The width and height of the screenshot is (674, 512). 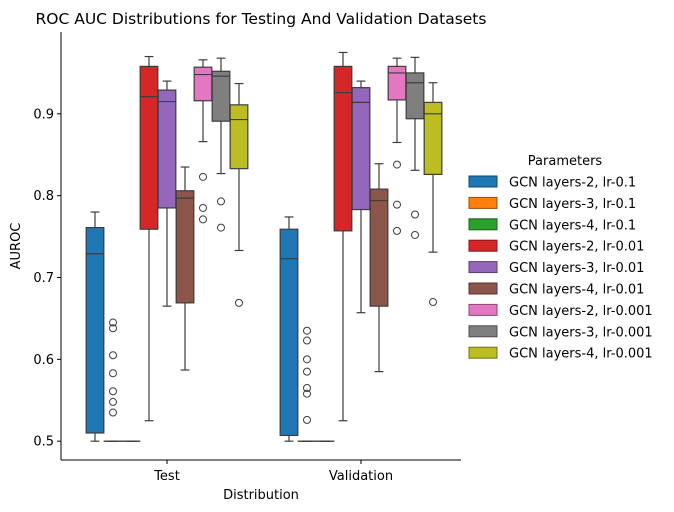 I want to click on legend-label: GCN layers-4, lr-0.001, so click(x=581, y=354).